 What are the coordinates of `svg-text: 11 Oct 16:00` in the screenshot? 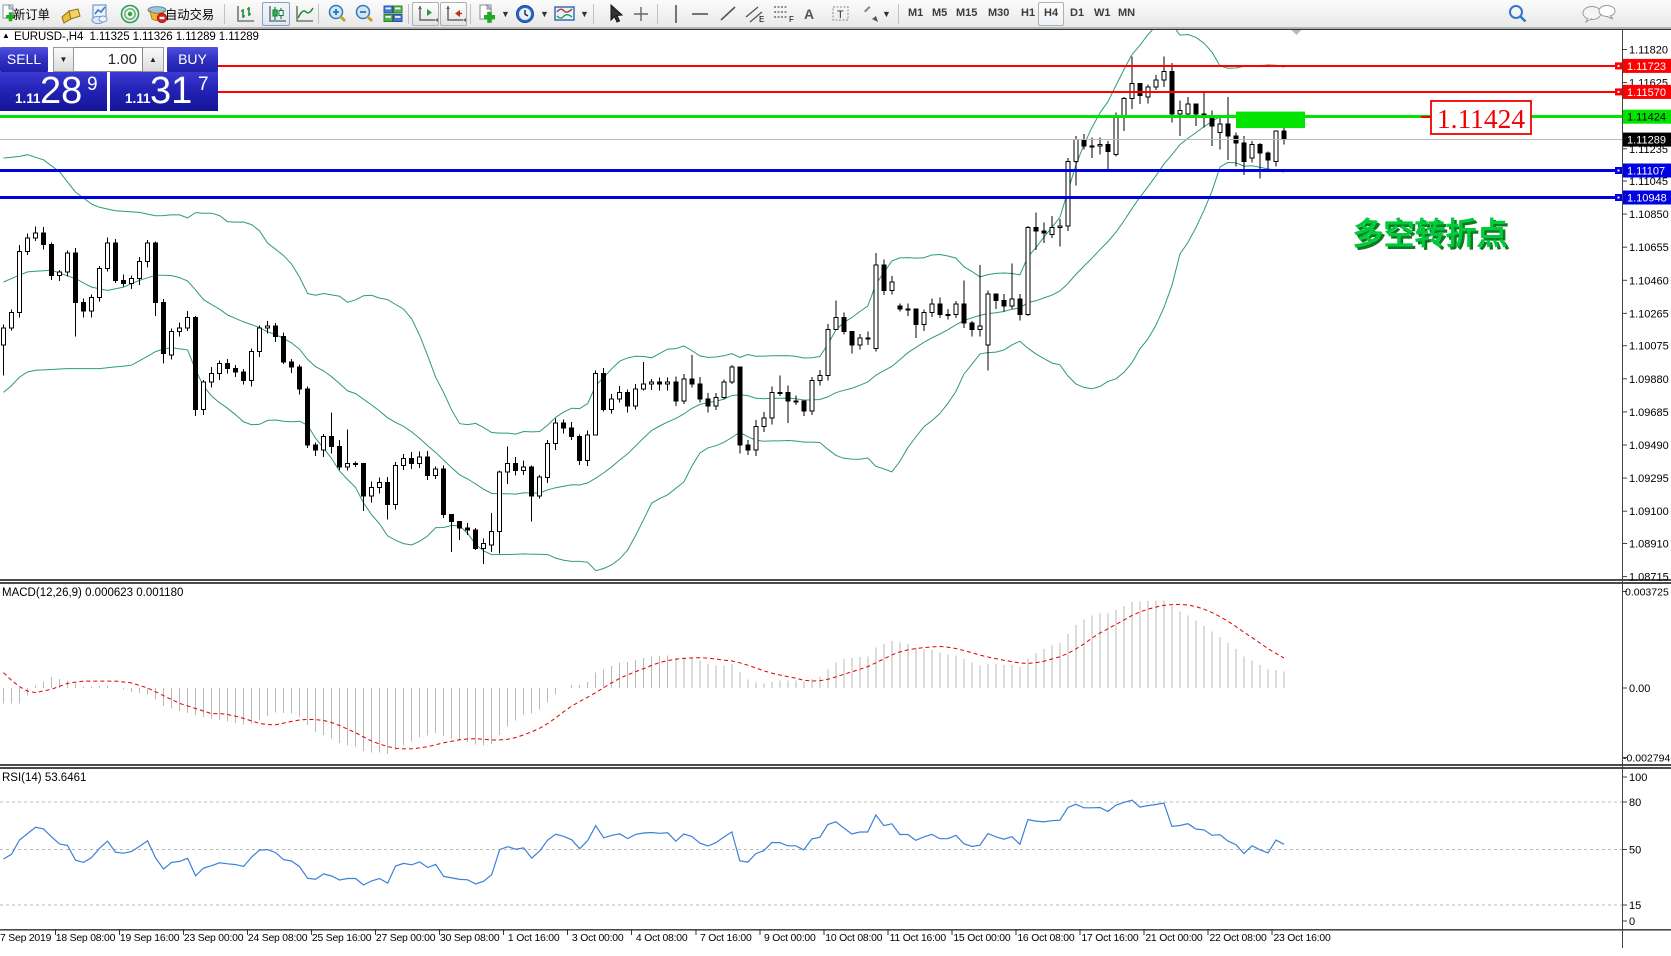 It's located at (918, 938).